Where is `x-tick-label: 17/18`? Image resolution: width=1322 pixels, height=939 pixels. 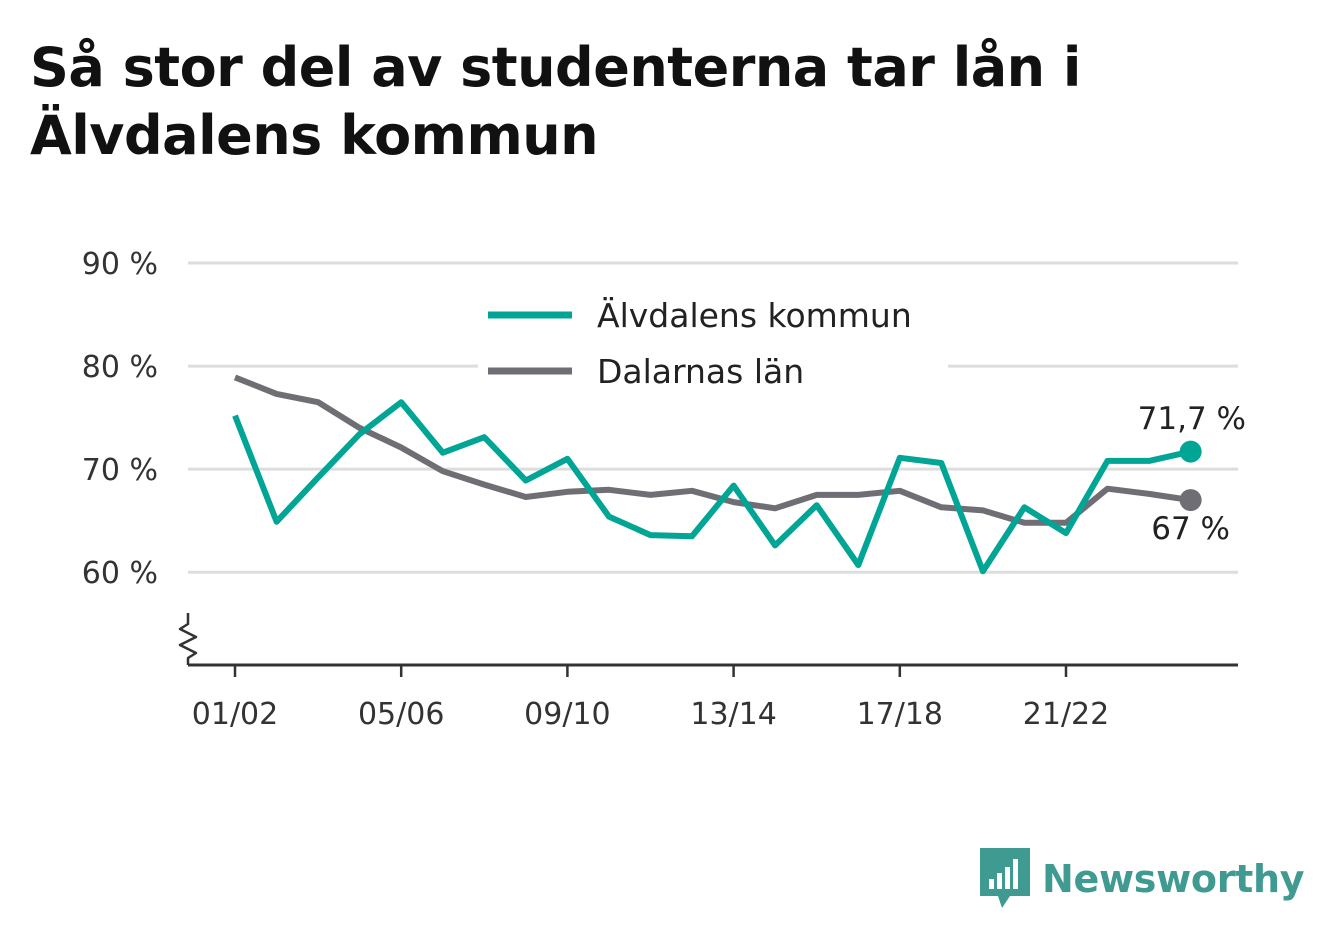 x-tick-label: 17/18 is located at coordinates (900, 714).